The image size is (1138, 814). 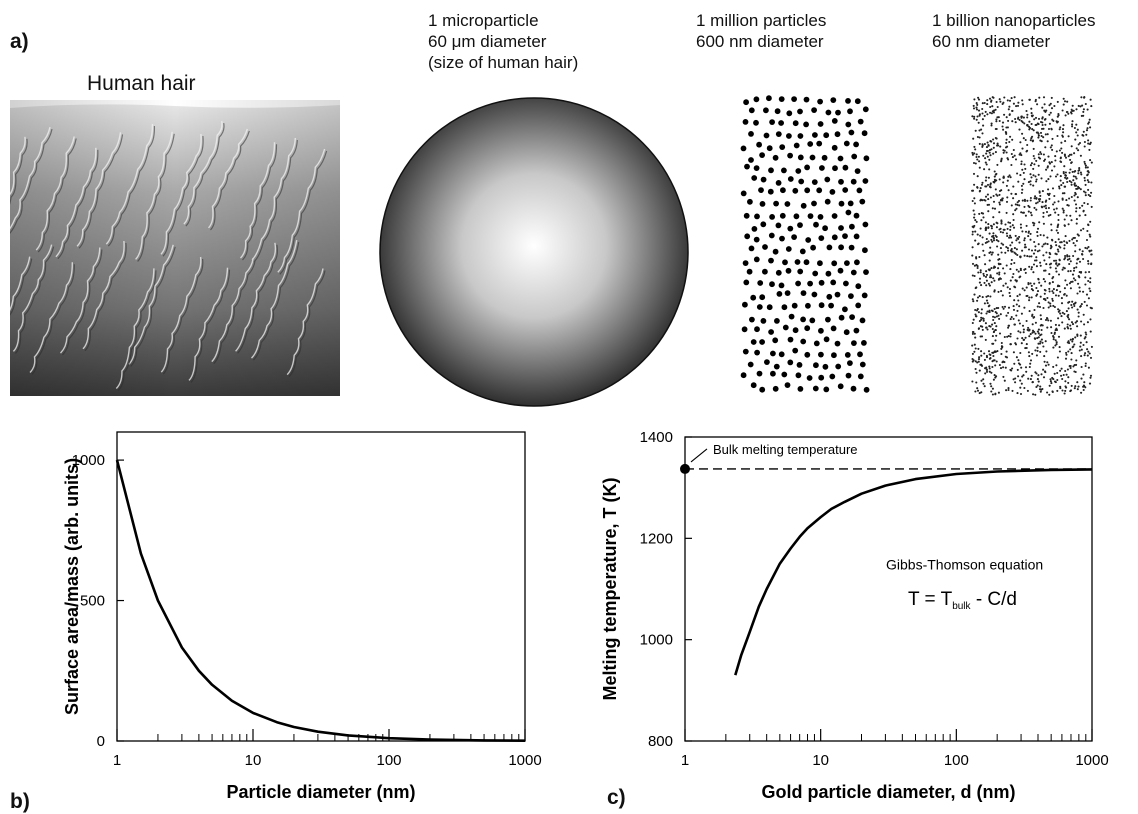 What do you see at coordinates (19, 41) in the screenshot?
I see `panel-a-label: a)` at bounding box center [19, 41].